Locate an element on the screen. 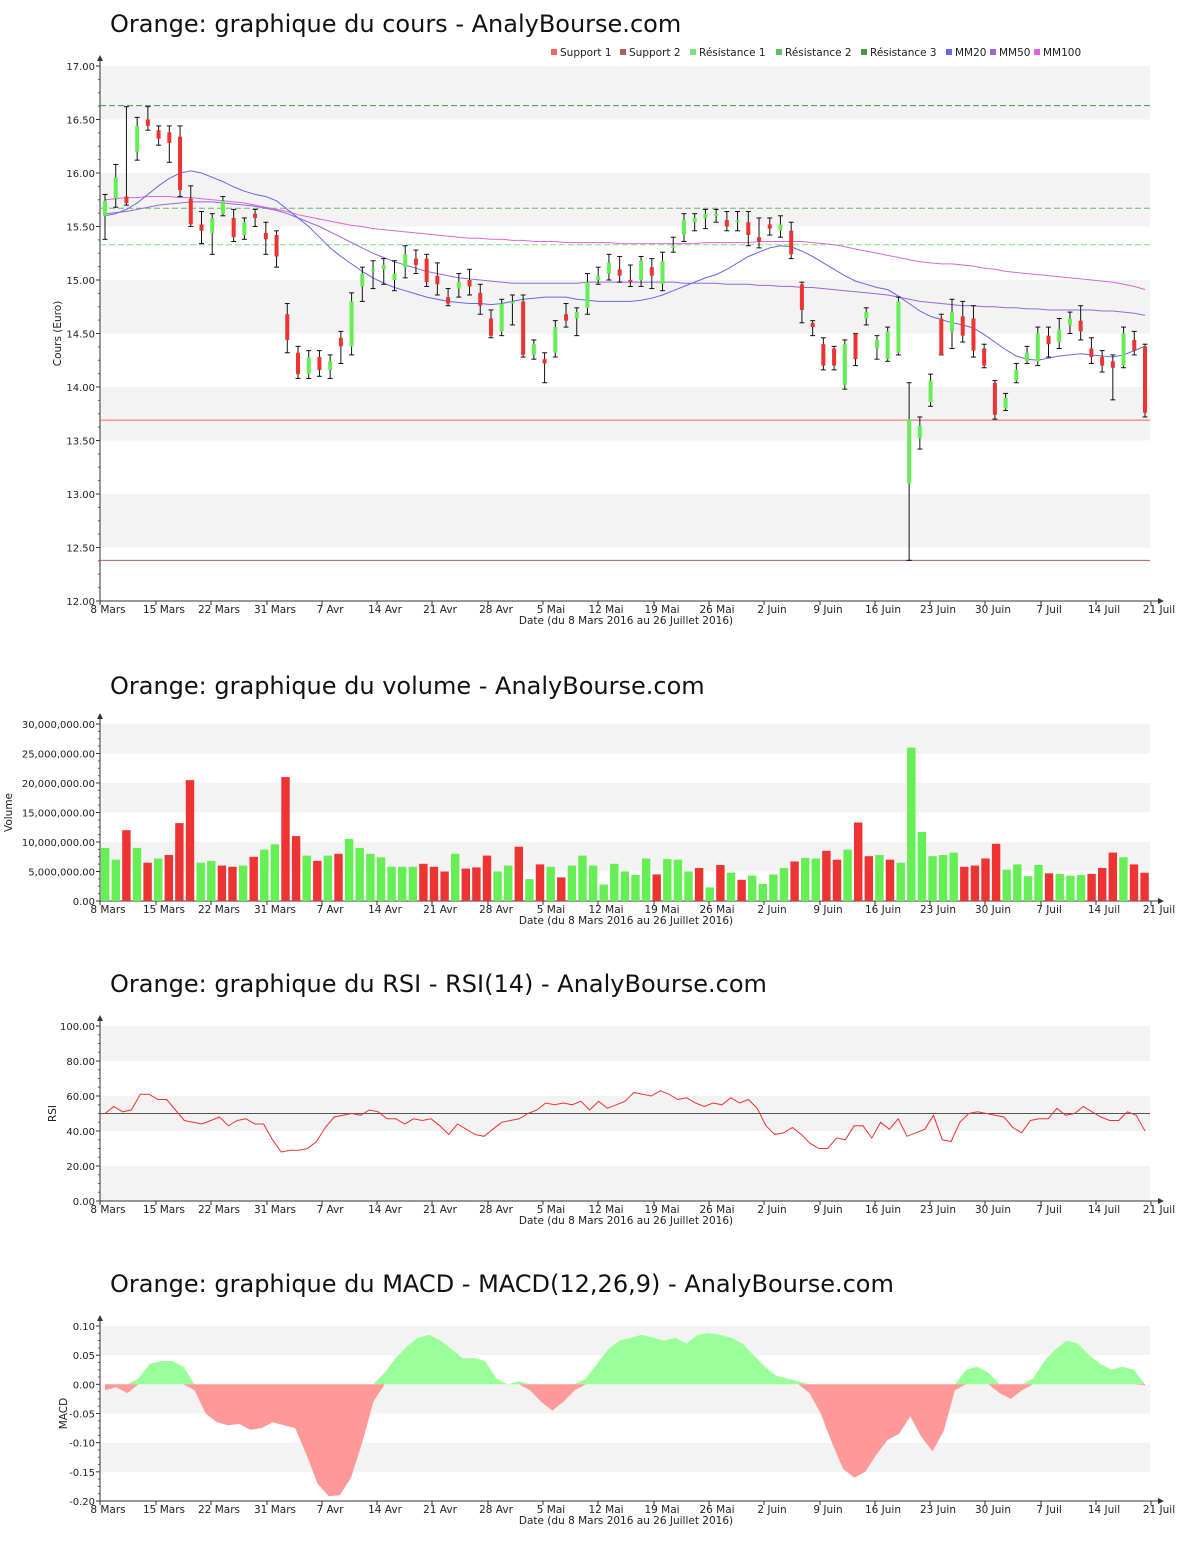  y-tick-label: 15,000,000.00 is located at coordinates (58, 814).